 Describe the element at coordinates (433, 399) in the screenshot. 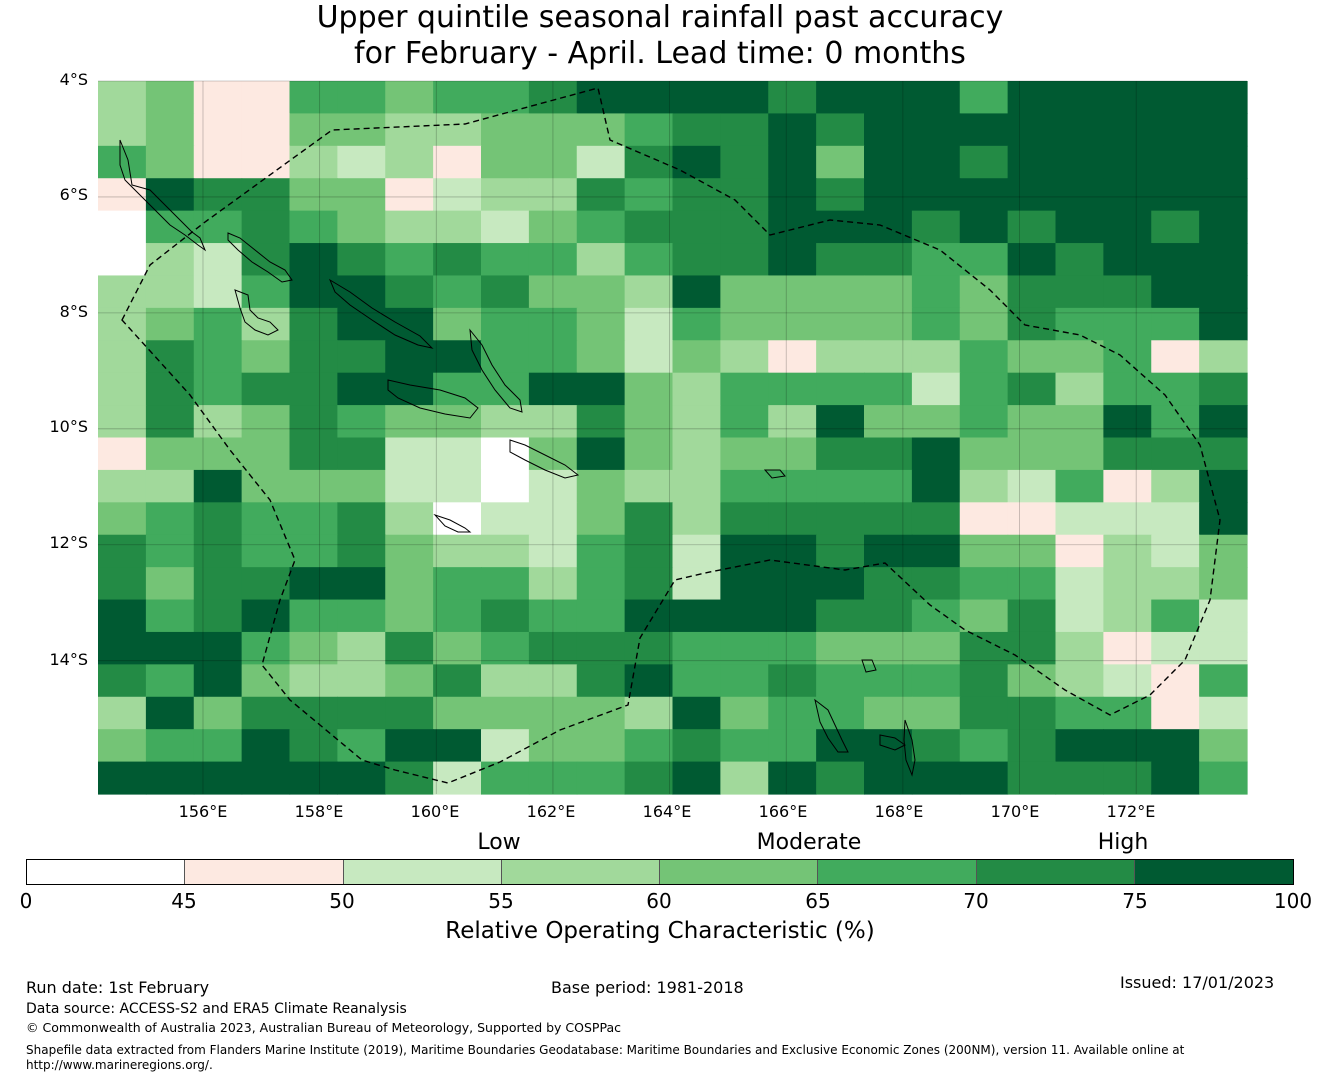

I see `coastline-guadalcanal` at that location.